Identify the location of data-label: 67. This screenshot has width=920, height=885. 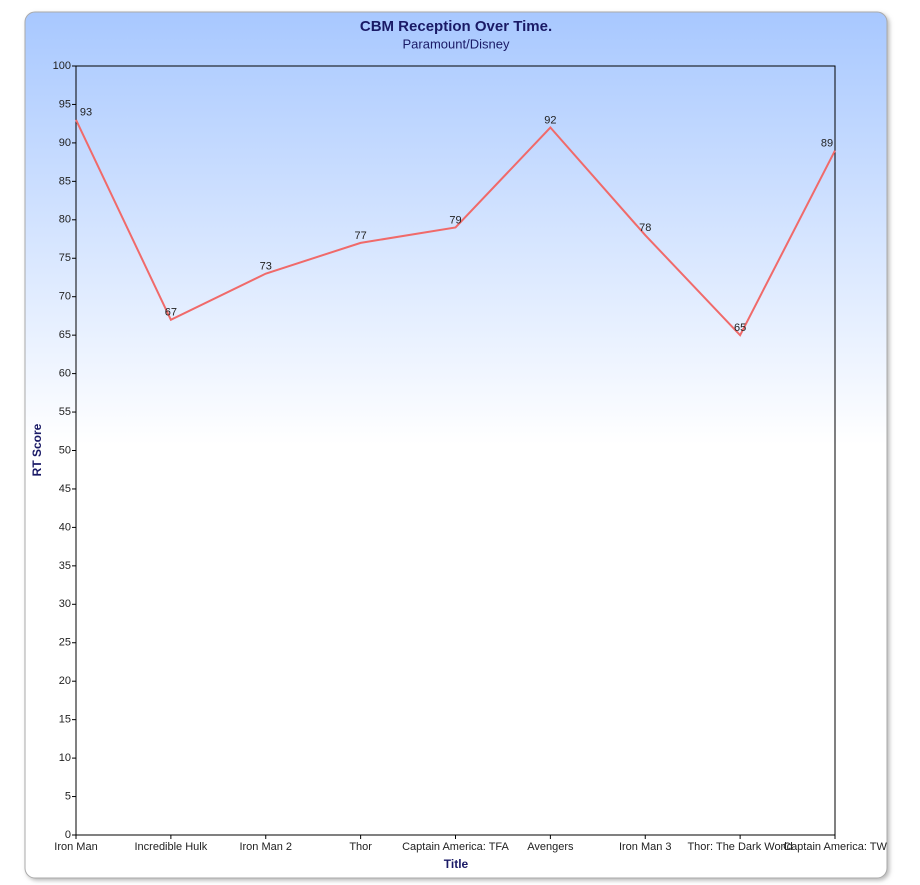
(171, 313).